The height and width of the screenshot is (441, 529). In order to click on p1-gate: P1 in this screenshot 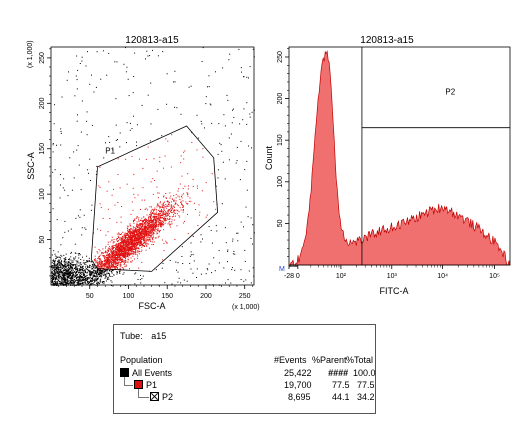, I will do `click(154, 198)`.